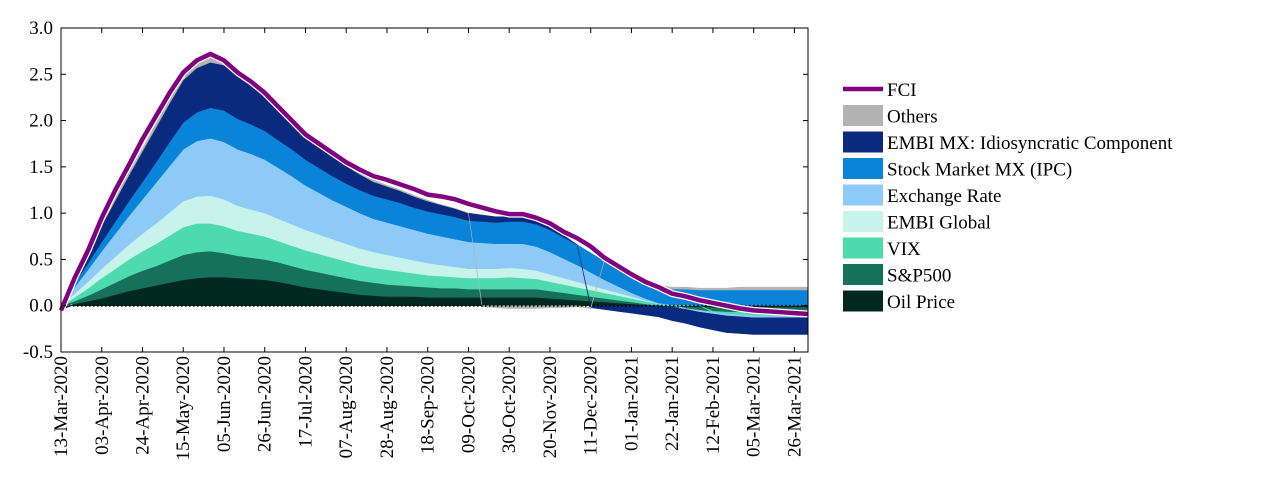 This screenshot has width=1261, height=496. What do you see at coordinates (919, 276) in the screenshot?
I see `legend-label: S&P500` at bounding box center [919, 276].